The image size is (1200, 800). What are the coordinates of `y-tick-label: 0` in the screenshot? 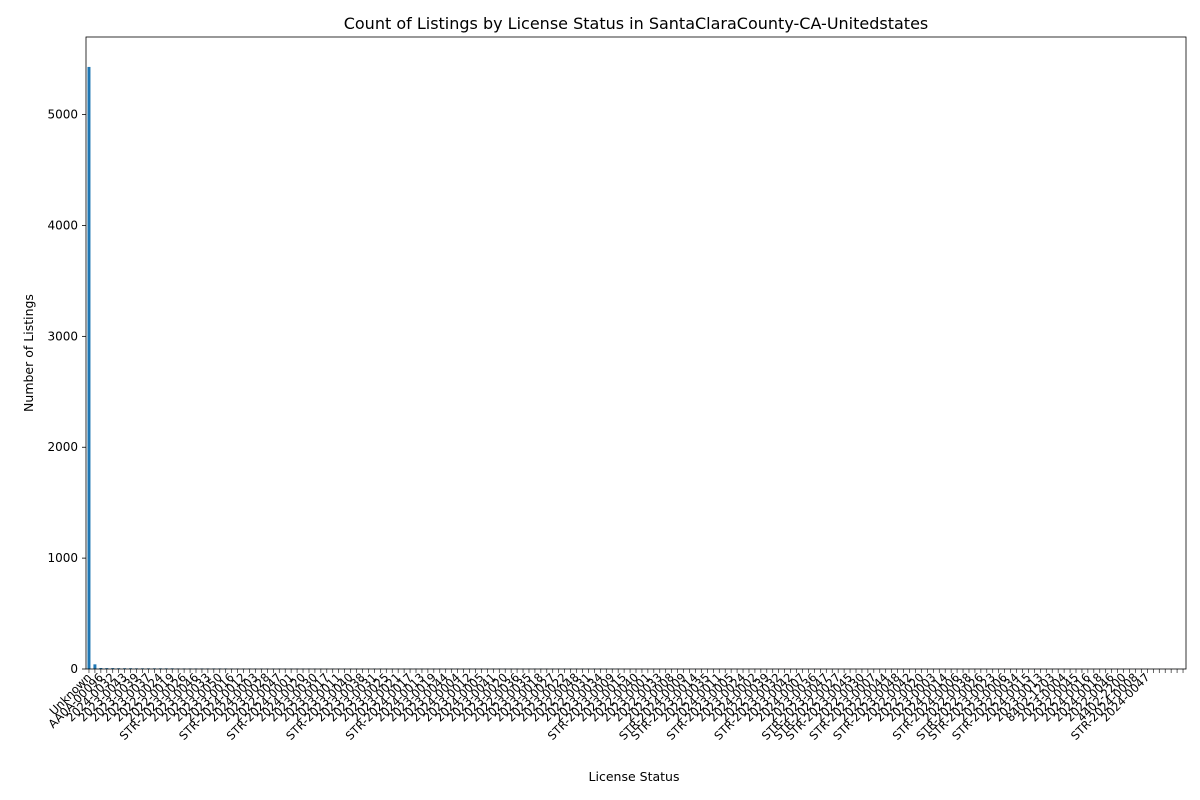 It's located at (74, 669).